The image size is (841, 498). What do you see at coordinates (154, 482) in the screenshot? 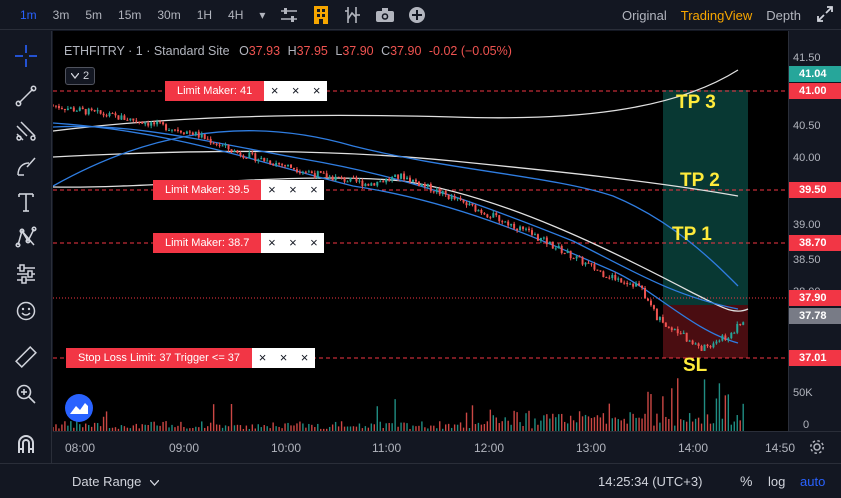
I see `chevron-down-icon` at bounding box center [154, 482].